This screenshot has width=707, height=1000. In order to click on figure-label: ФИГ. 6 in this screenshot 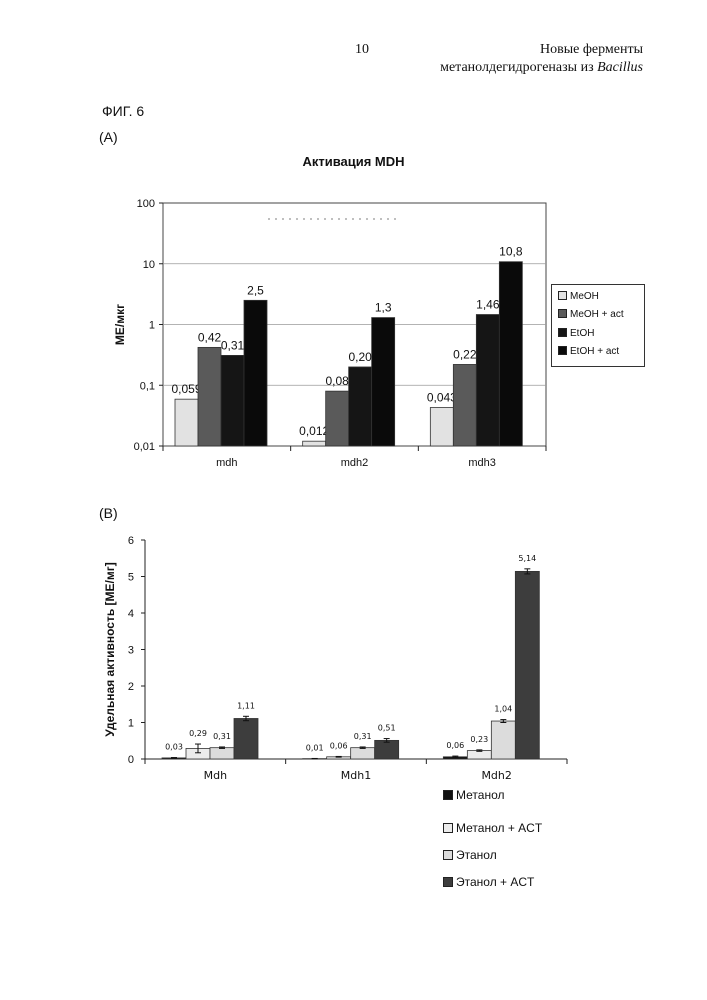, I will do `click(123, 111)`.